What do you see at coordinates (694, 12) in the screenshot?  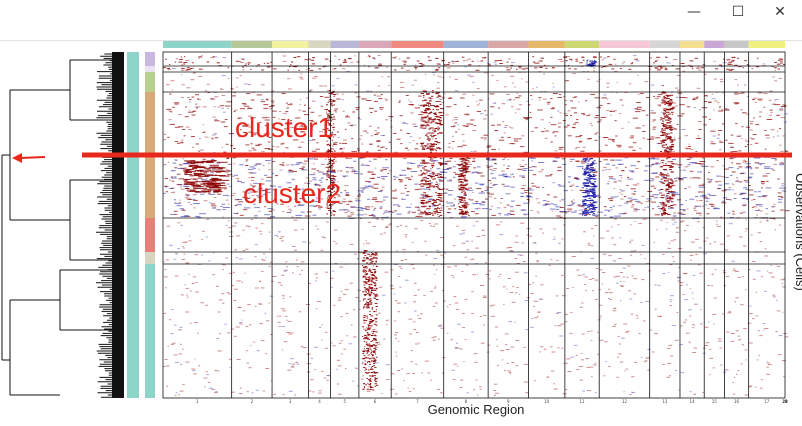 I see `minimize-button: —` at bounding box center [694, 12].